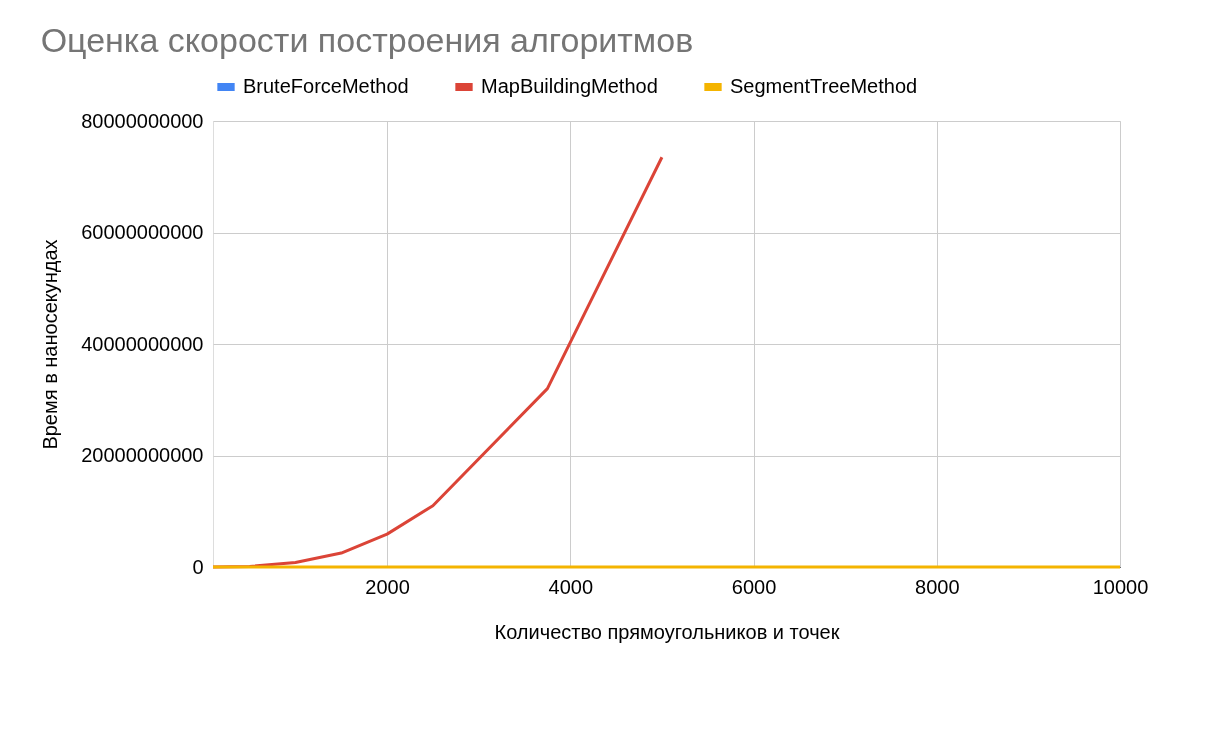 This screenshot has width=1226, height=748. I want to click on legend-label: SegmentTreeMethod, so click(824, 86).